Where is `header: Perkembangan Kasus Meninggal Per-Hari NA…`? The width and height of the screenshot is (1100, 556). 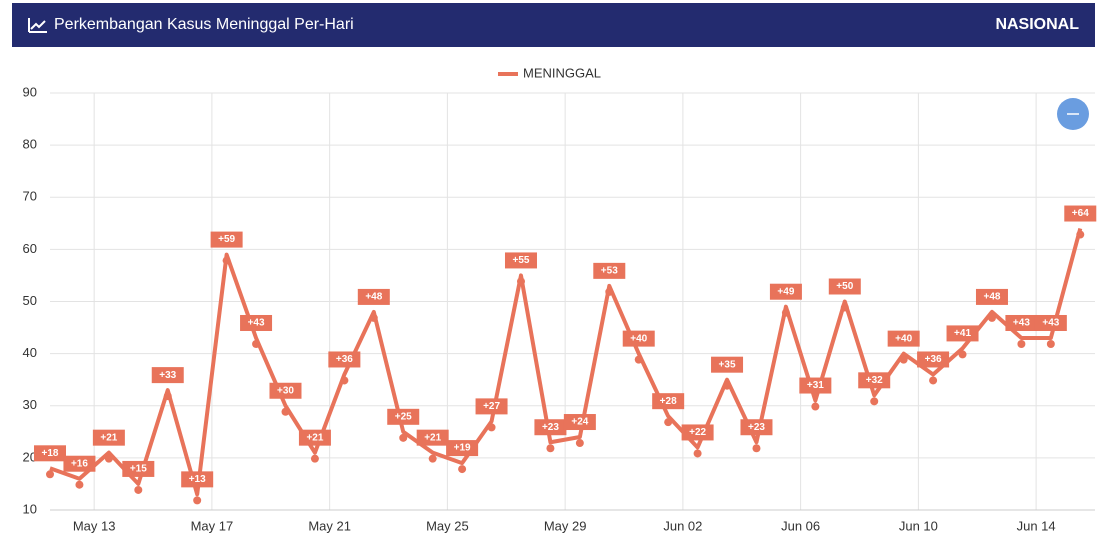 header: Perkembangan Kasus Meninggal Per-Hari NA… is located at coordinates (553, 25).